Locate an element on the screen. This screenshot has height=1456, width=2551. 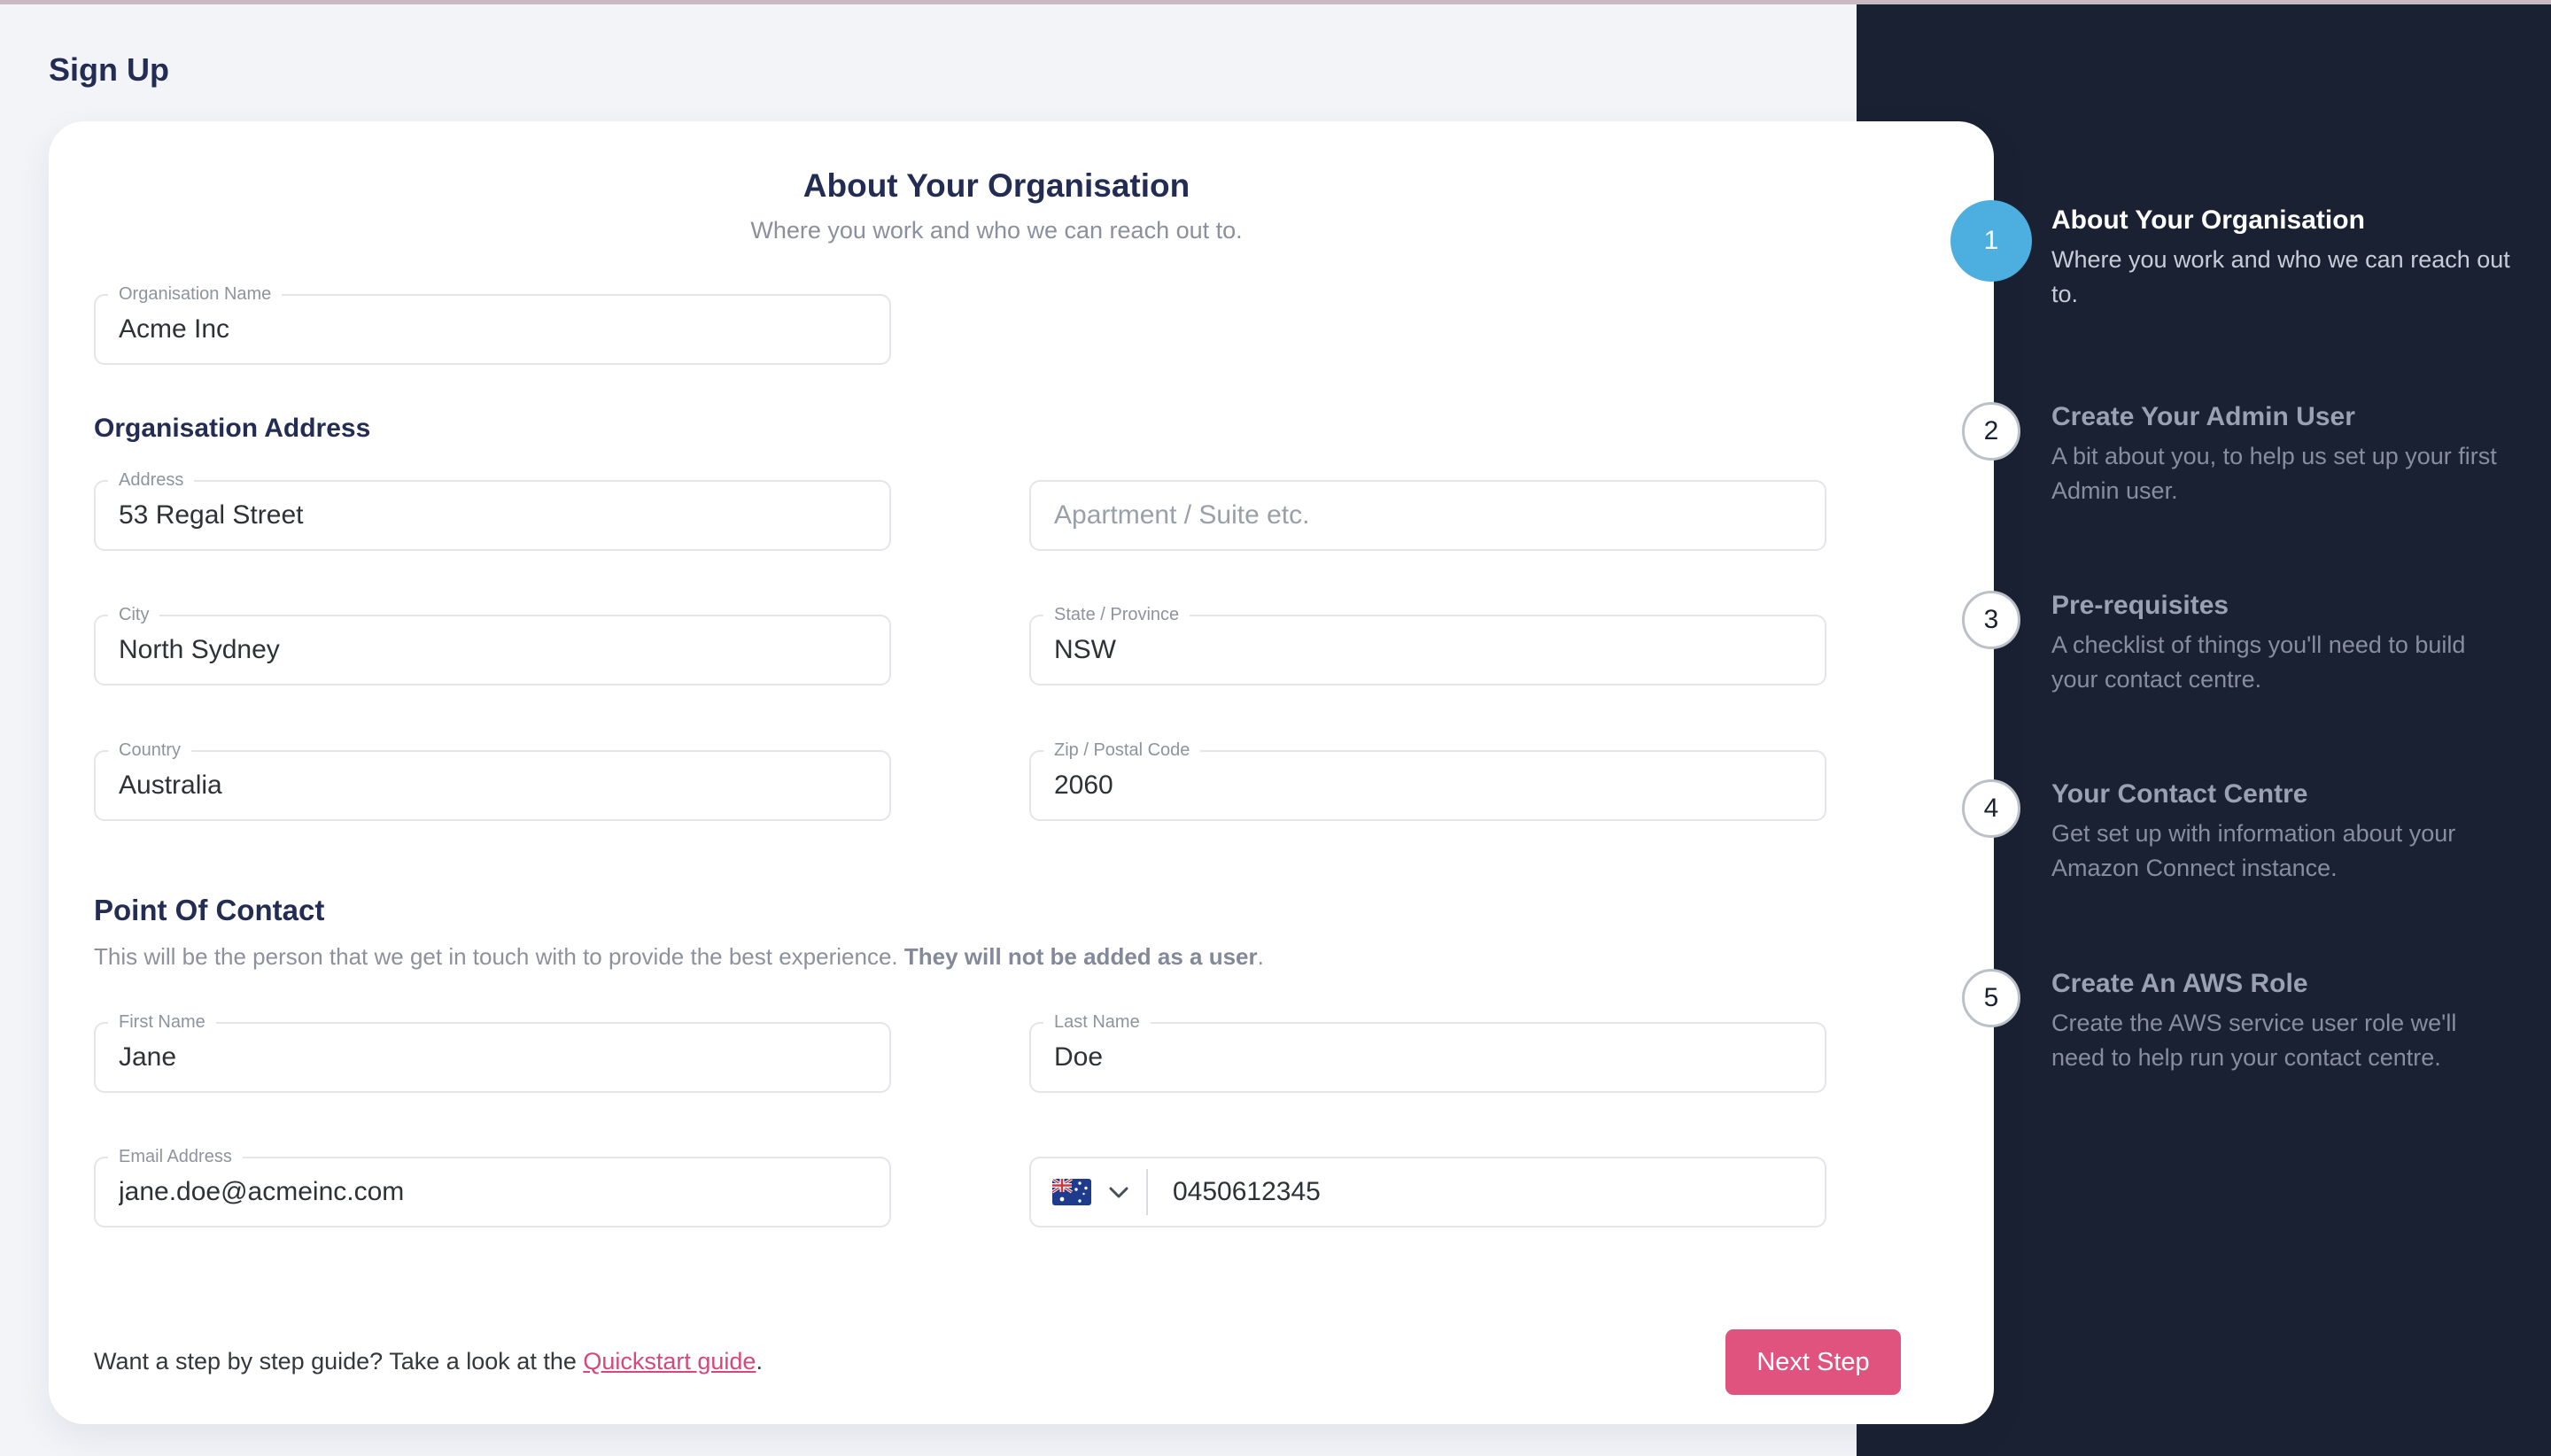
email-input is located at coordinates (492, 1192).